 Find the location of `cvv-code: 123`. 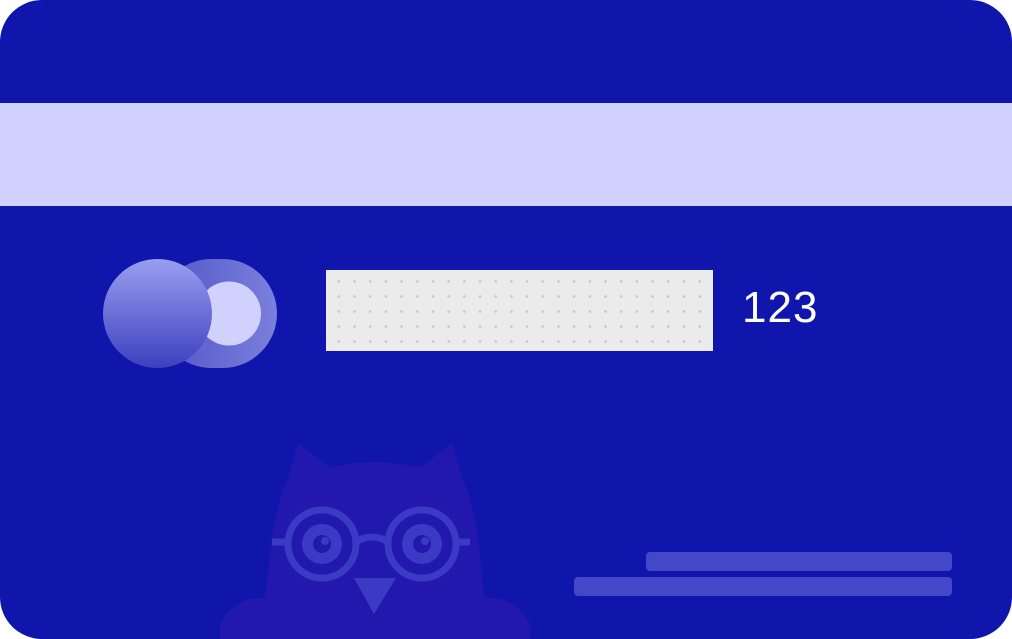

cvv-code: 123 is located at coordinates (780, 307).